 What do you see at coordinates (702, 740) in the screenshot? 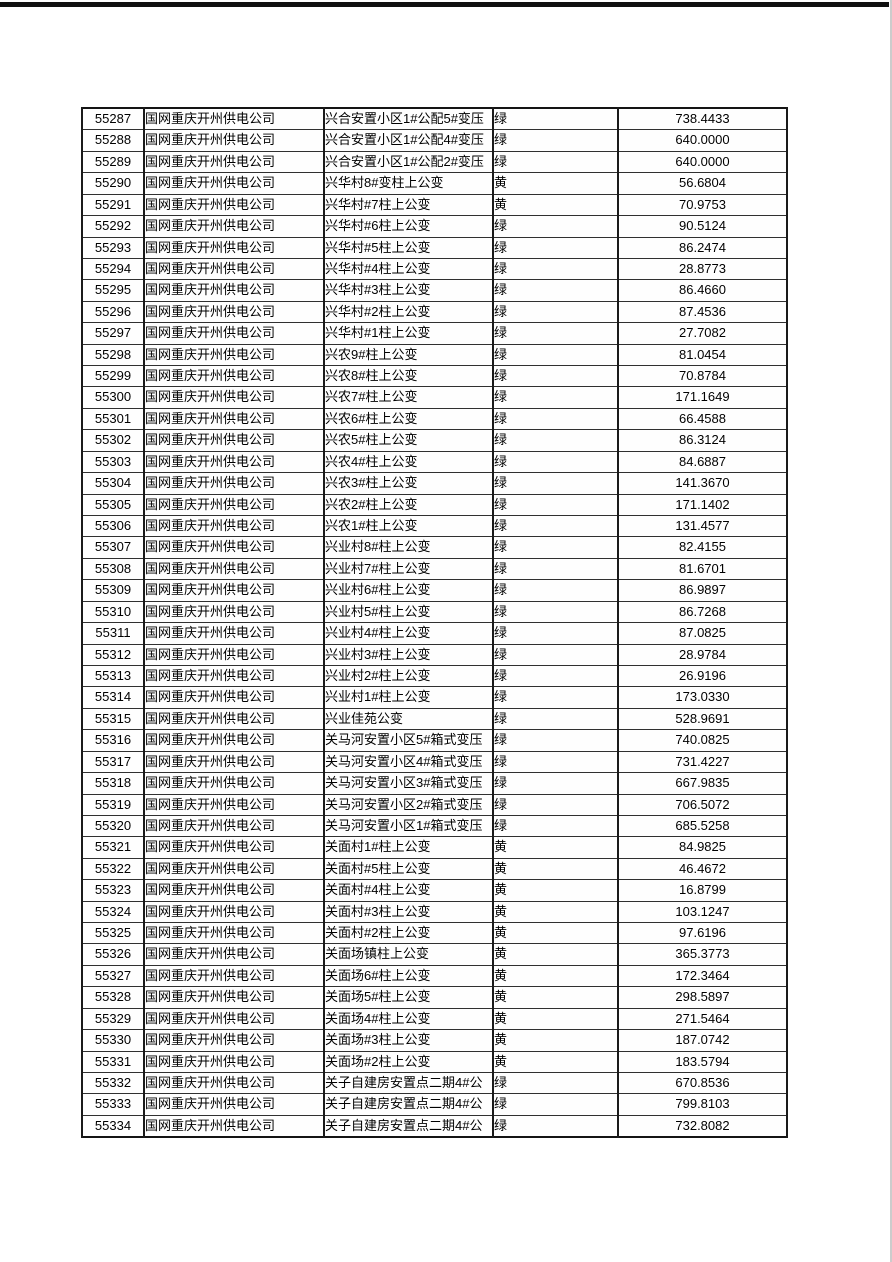
I see `cell-numeric-value: 740.0825` at bounding box center [702, 740].